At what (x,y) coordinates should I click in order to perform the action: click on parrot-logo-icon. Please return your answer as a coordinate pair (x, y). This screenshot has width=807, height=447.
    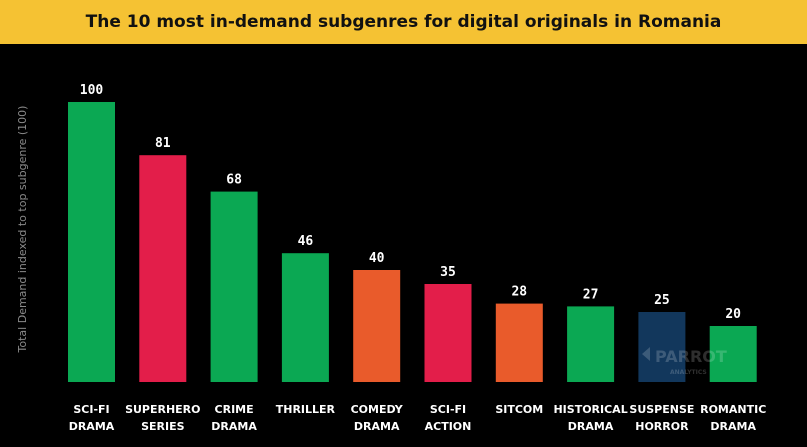
    Looking at the image, I should click on (646, 354).